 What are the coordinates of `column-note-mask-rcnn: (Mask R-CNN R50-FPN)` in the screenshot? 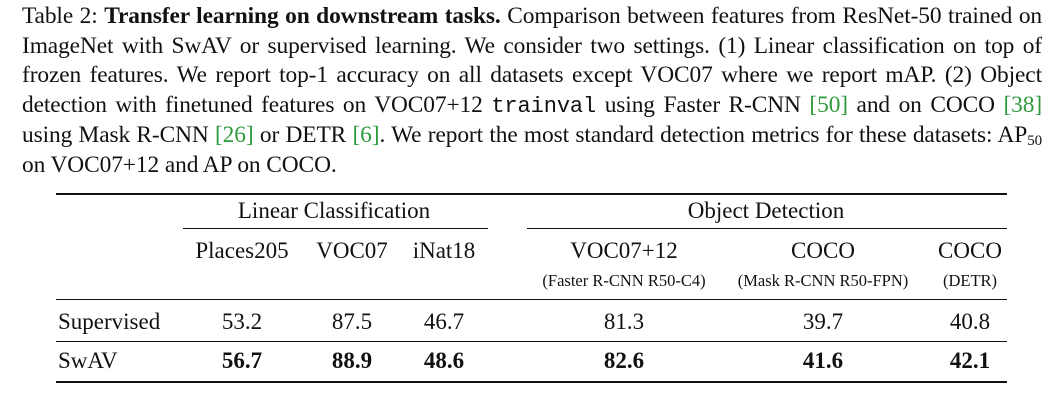 It's located at (823, 280).